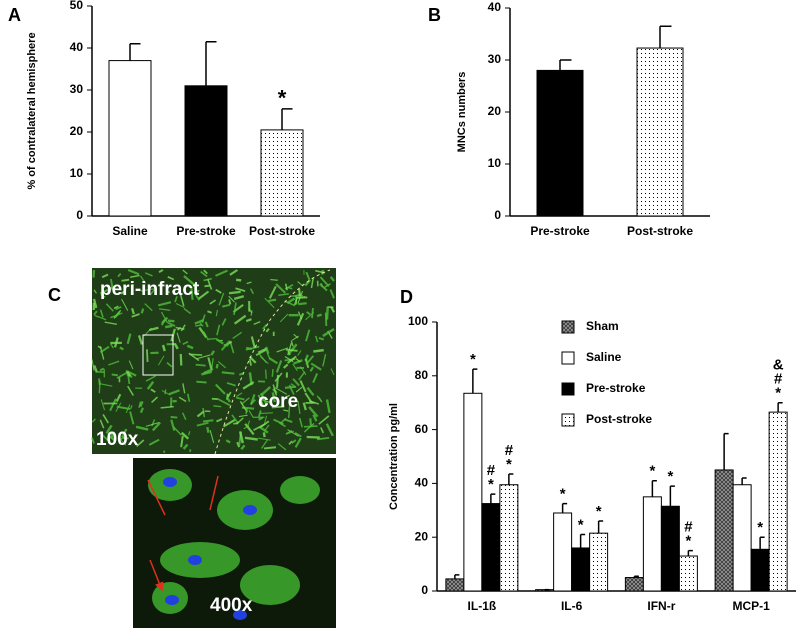  Describe the element at coordinates (568, 327) in the screenshot. I see `legend-swatch` at that location.